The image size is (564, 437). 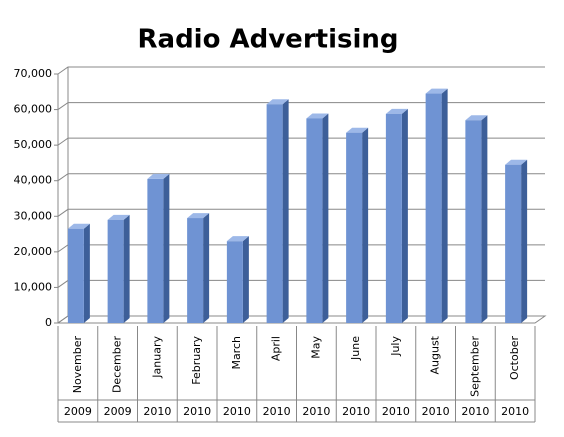 What do you see at coordinates (315, 347) in the screenshot?
I see `x-tick-label: May` at bounding box center [315, 347].